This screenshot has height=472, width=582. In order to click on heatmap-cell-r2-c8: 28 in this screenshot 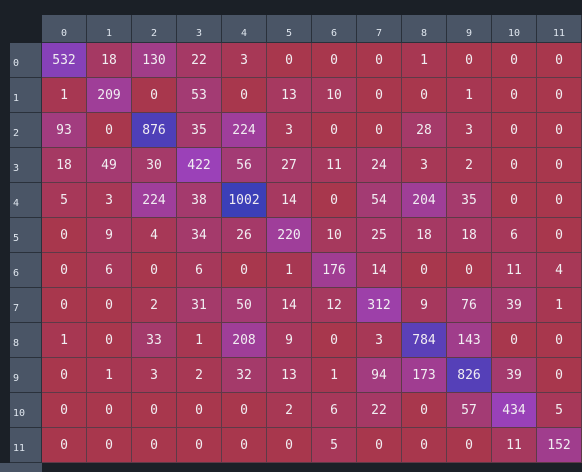, I will do `click(424, 130)`.